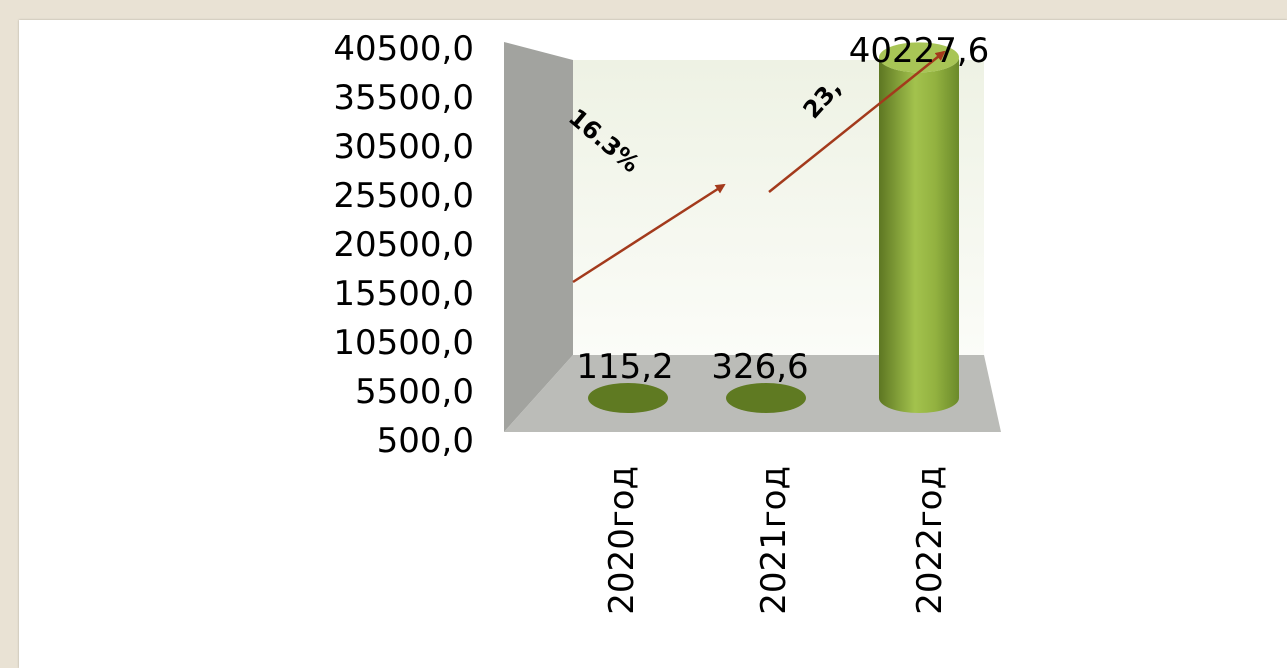 The height and width of the screenshot is (668, 1287). What do you see at coordinates (425, 441) in the screenshot?
I see `y-tick-label: 500,0` at bounding box center [425, 441].